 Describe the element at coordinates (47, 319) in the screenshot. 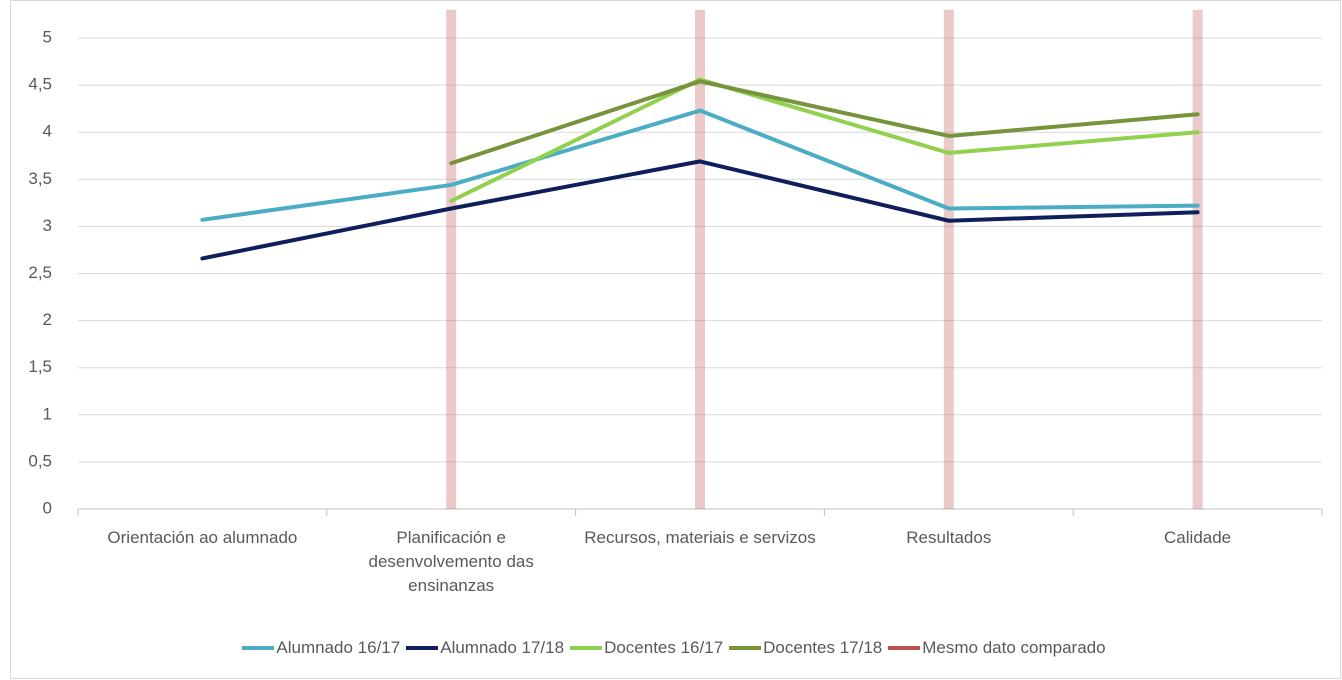

I see `y-tick-label: 2` at that location.